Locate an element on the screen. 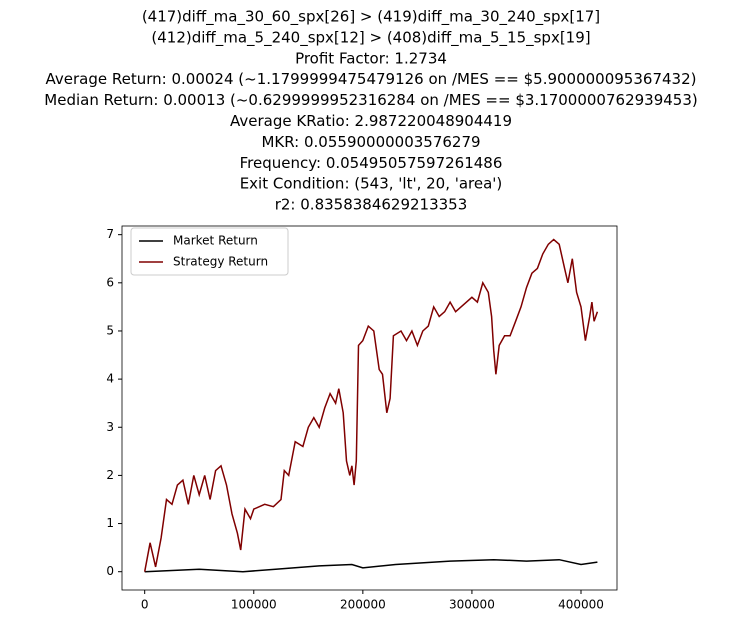  chart-title: Average KRatio: 2.987220048904419 is located at coordinates (371, 121).